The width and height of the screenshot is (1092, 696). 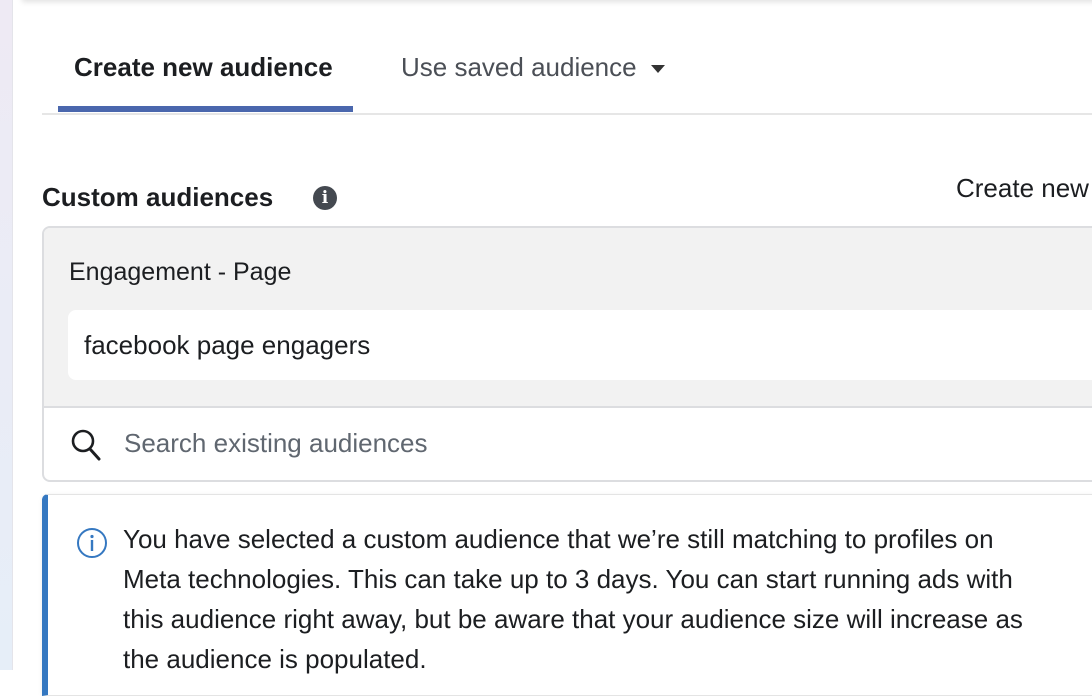 What do you see at coordinates (86, 445) in the screenshot?
I see `search-icon` at bounding box center [86, 445].